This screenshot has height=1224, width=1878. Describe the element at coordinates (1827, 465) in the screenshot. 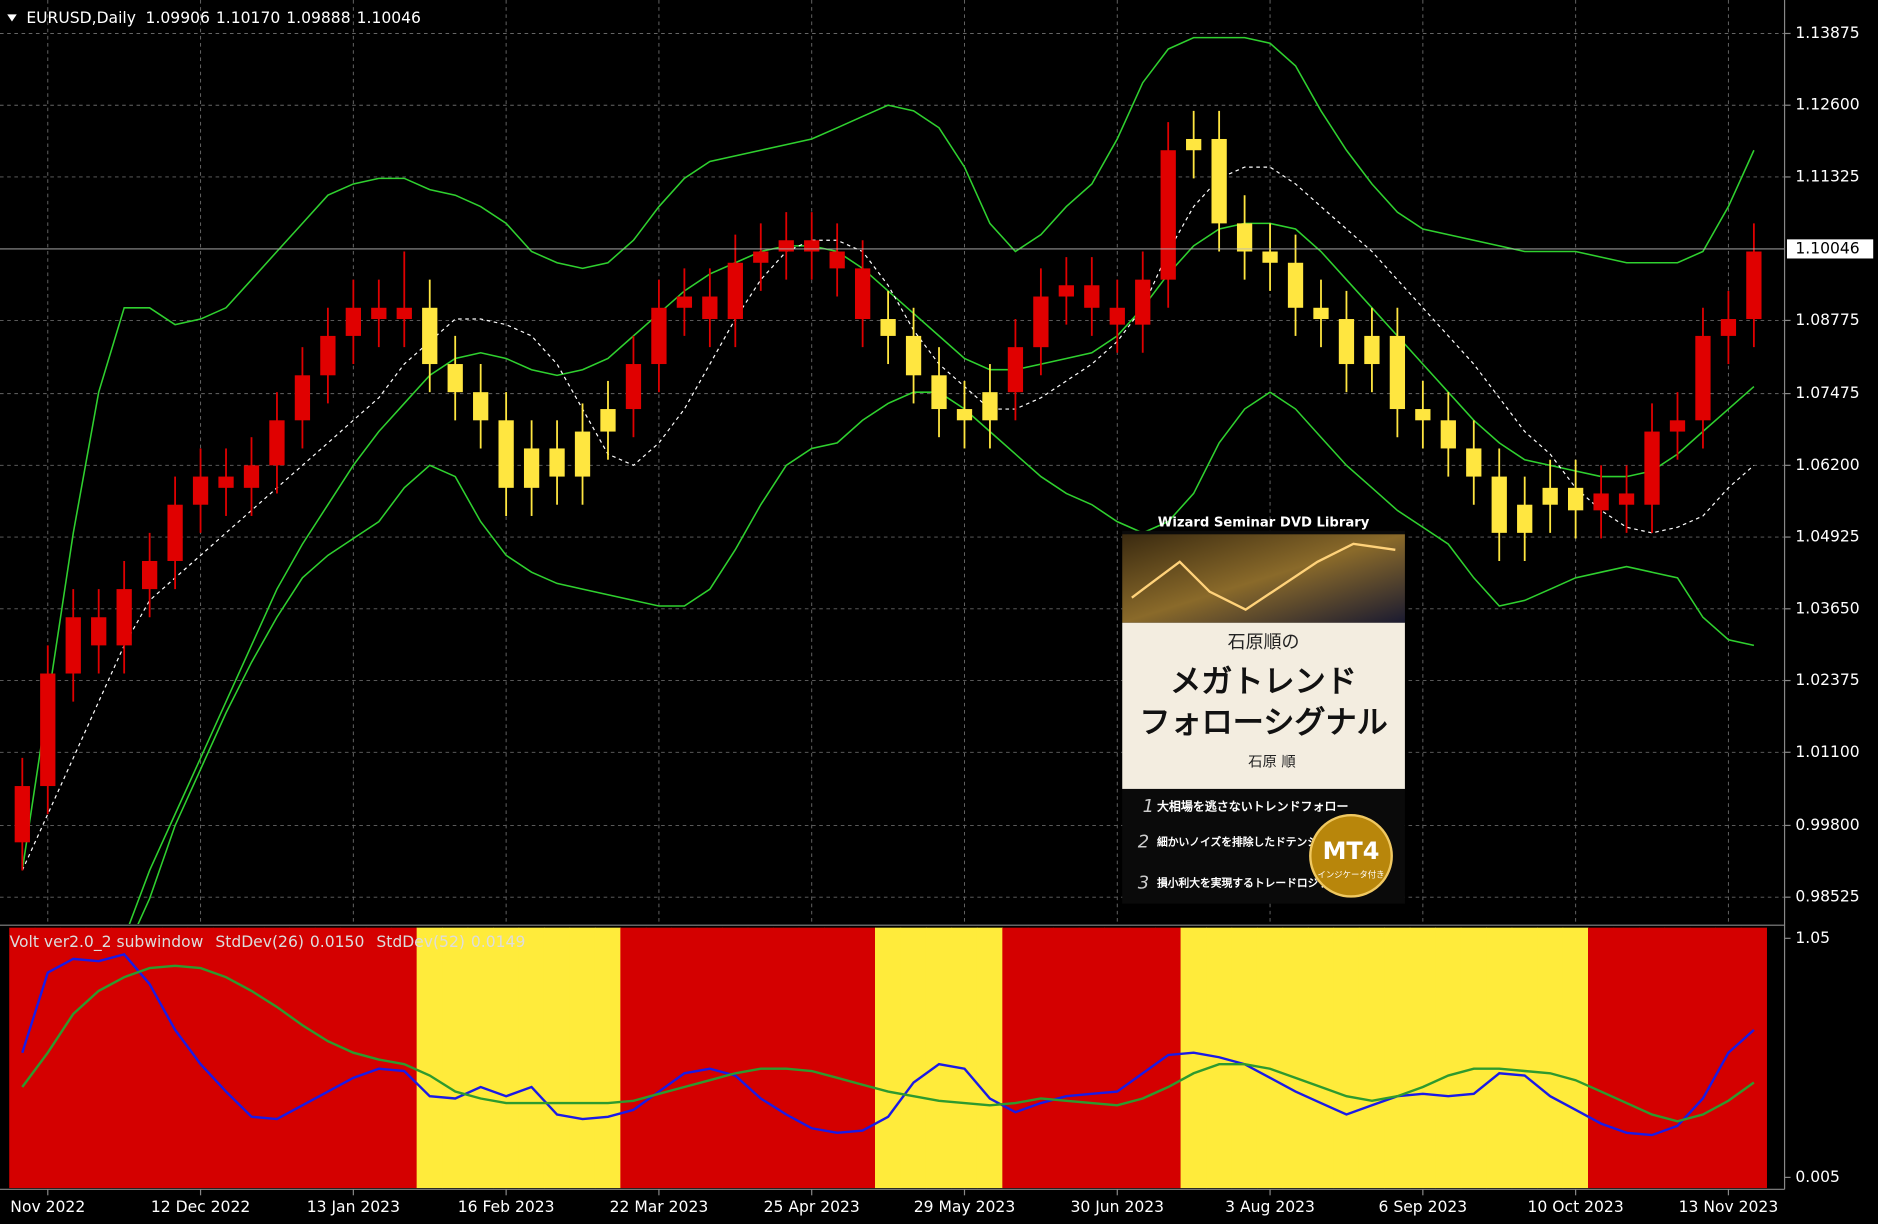

I see `y-tick-label: 1.06200` at that location.